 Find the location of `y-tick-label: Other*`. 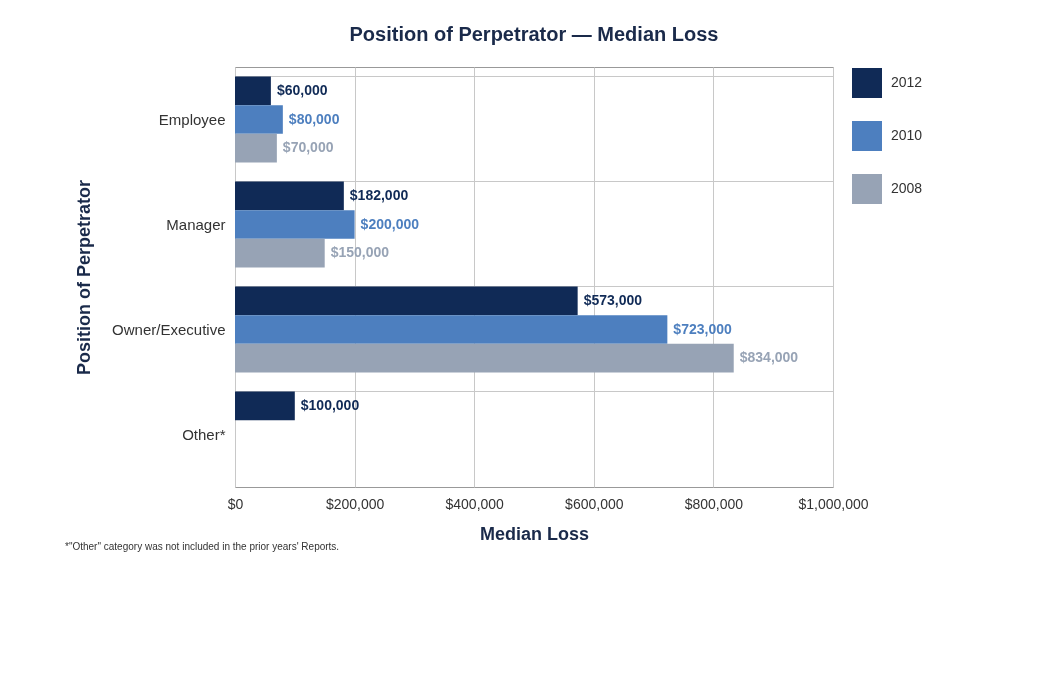

y-tick-label: Other* is located at coordinates (204, 434).